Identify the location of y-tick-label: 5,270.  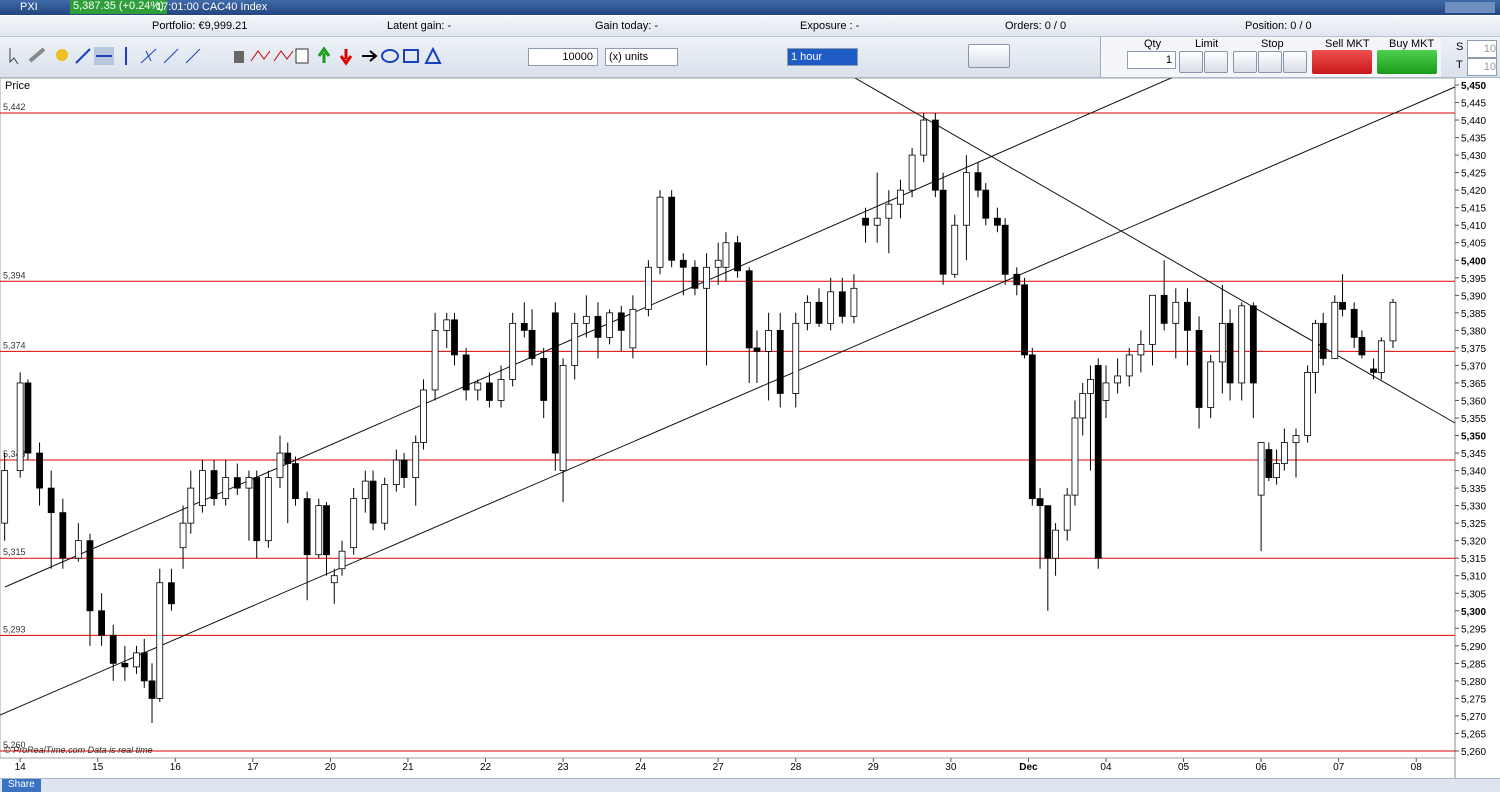
(1473, 717).